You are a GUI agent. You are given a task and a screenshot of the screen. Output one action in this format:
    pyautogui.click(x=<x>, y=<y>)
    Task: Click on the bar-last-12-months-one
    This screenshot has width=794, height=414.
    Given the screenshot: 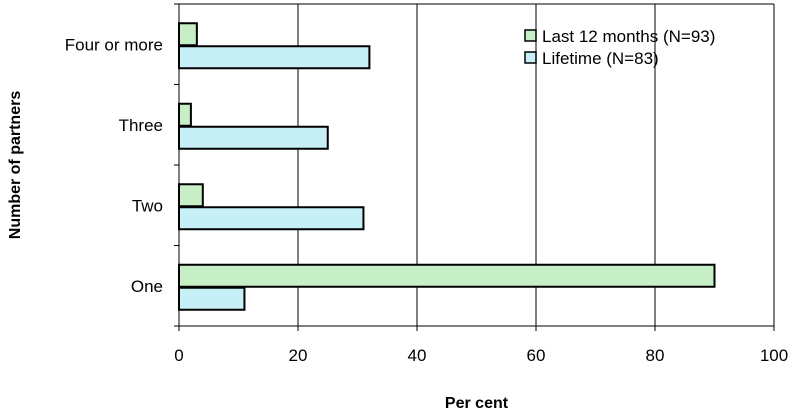 What is the action you would take?
    pyautogui.click(x=447, y=275)
    